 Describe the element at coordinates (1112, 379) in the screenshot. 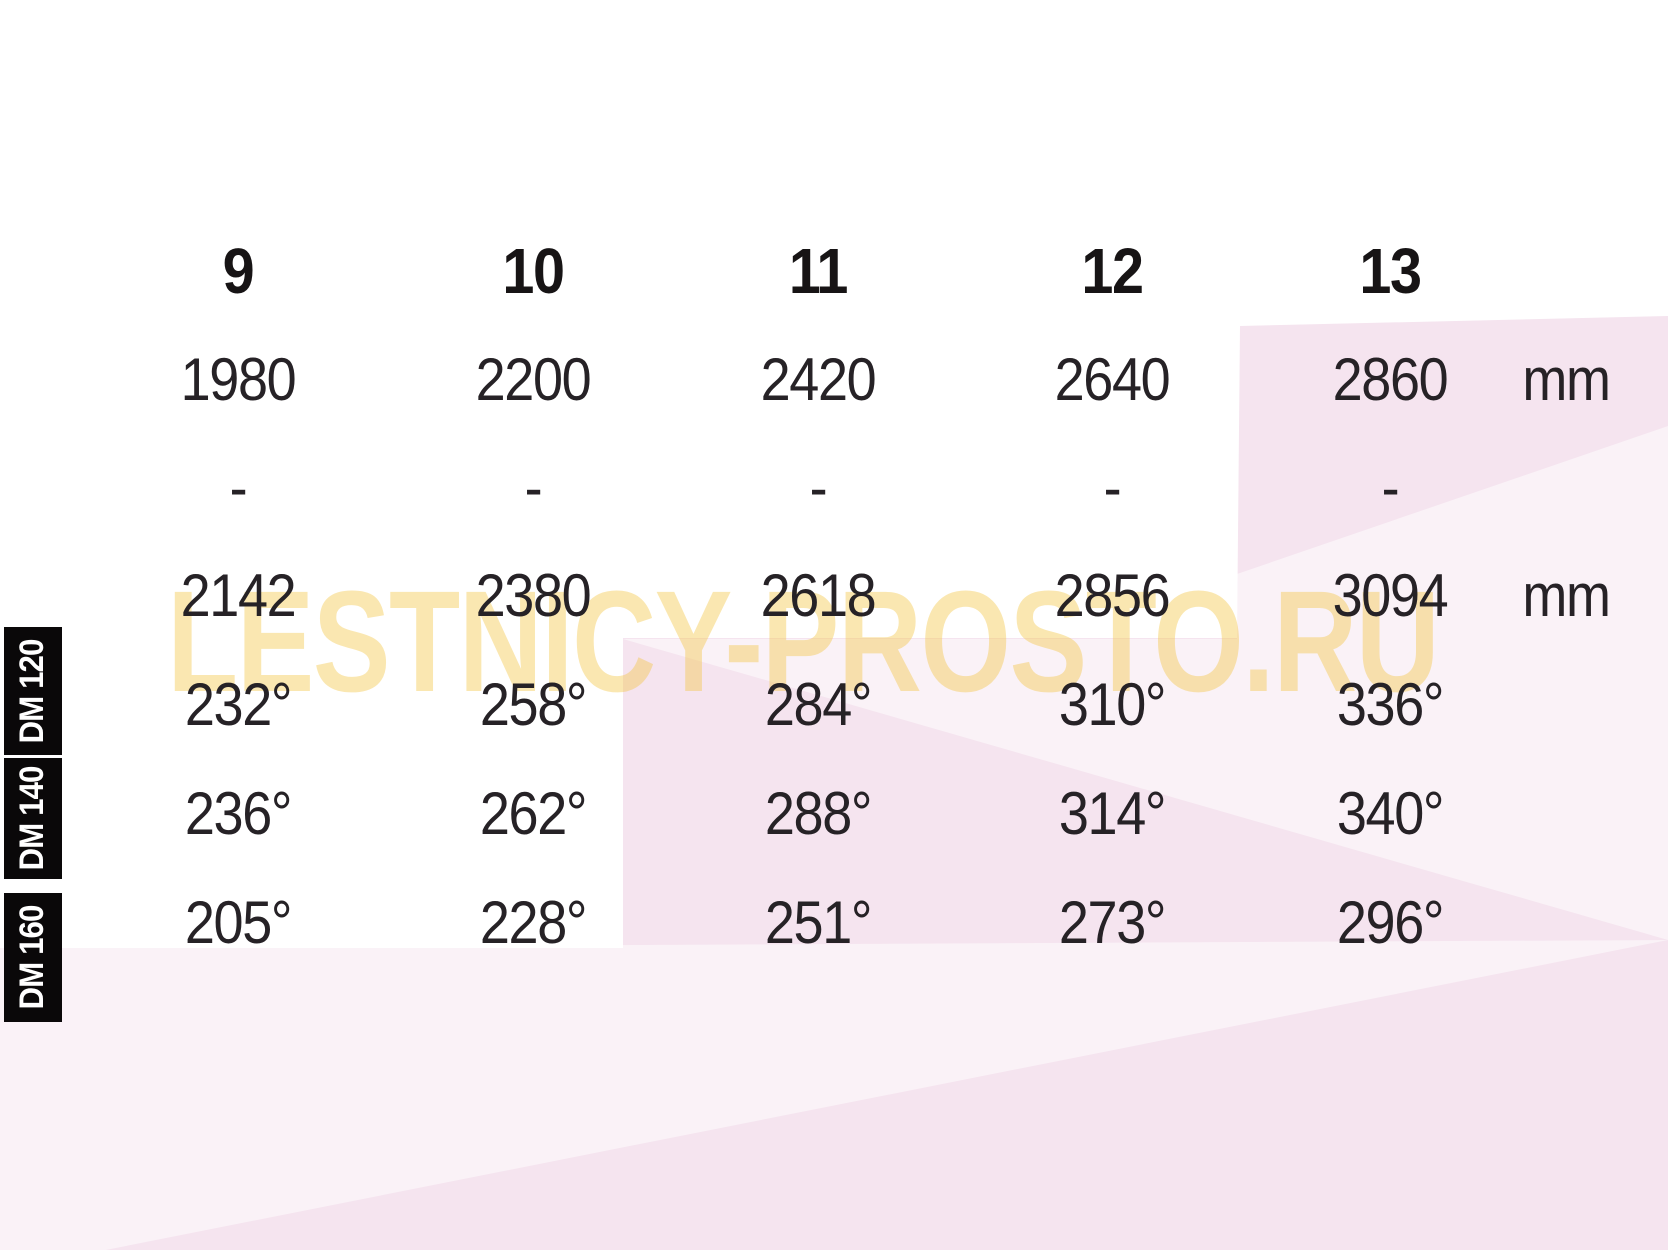

I see `cell-height-min-12: 2640` at that location.